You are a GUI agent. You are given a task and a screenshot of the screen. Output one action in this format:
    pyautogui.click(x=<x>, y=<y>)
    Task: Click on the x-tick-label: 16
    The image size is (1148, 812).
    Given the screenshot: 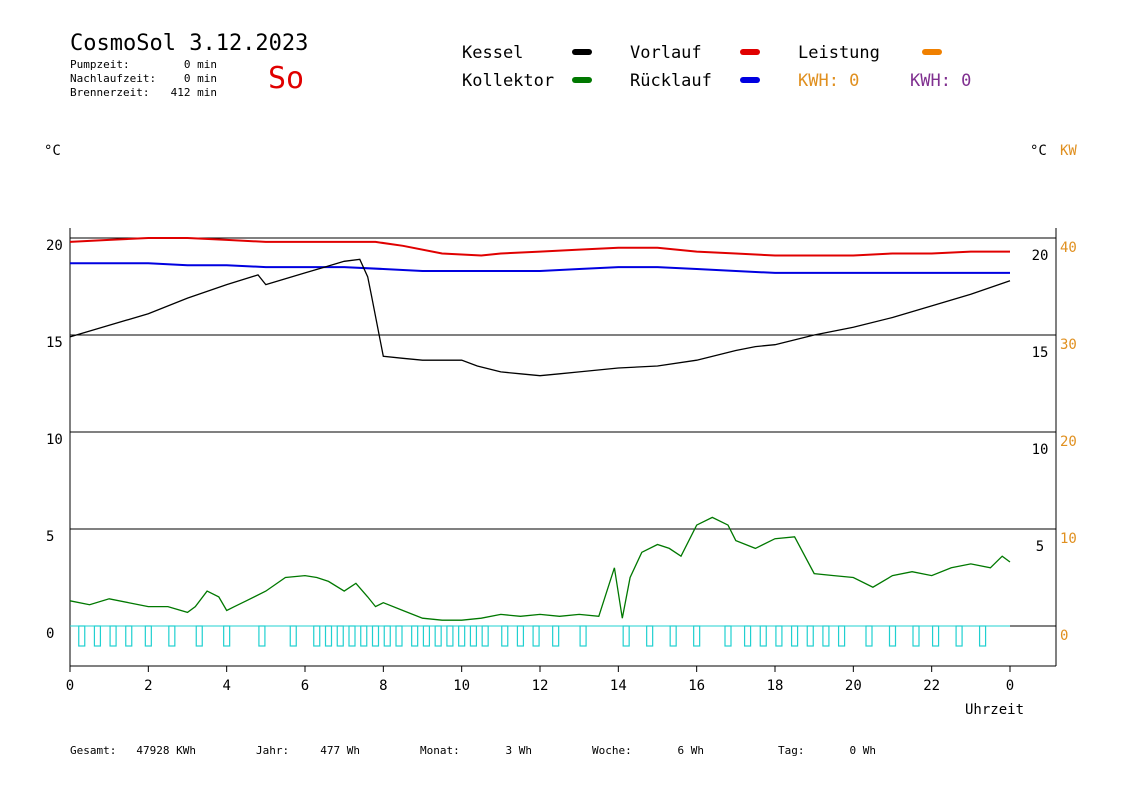 What is the action you would take?
    pyautogui.click(x=696, y=686)
    